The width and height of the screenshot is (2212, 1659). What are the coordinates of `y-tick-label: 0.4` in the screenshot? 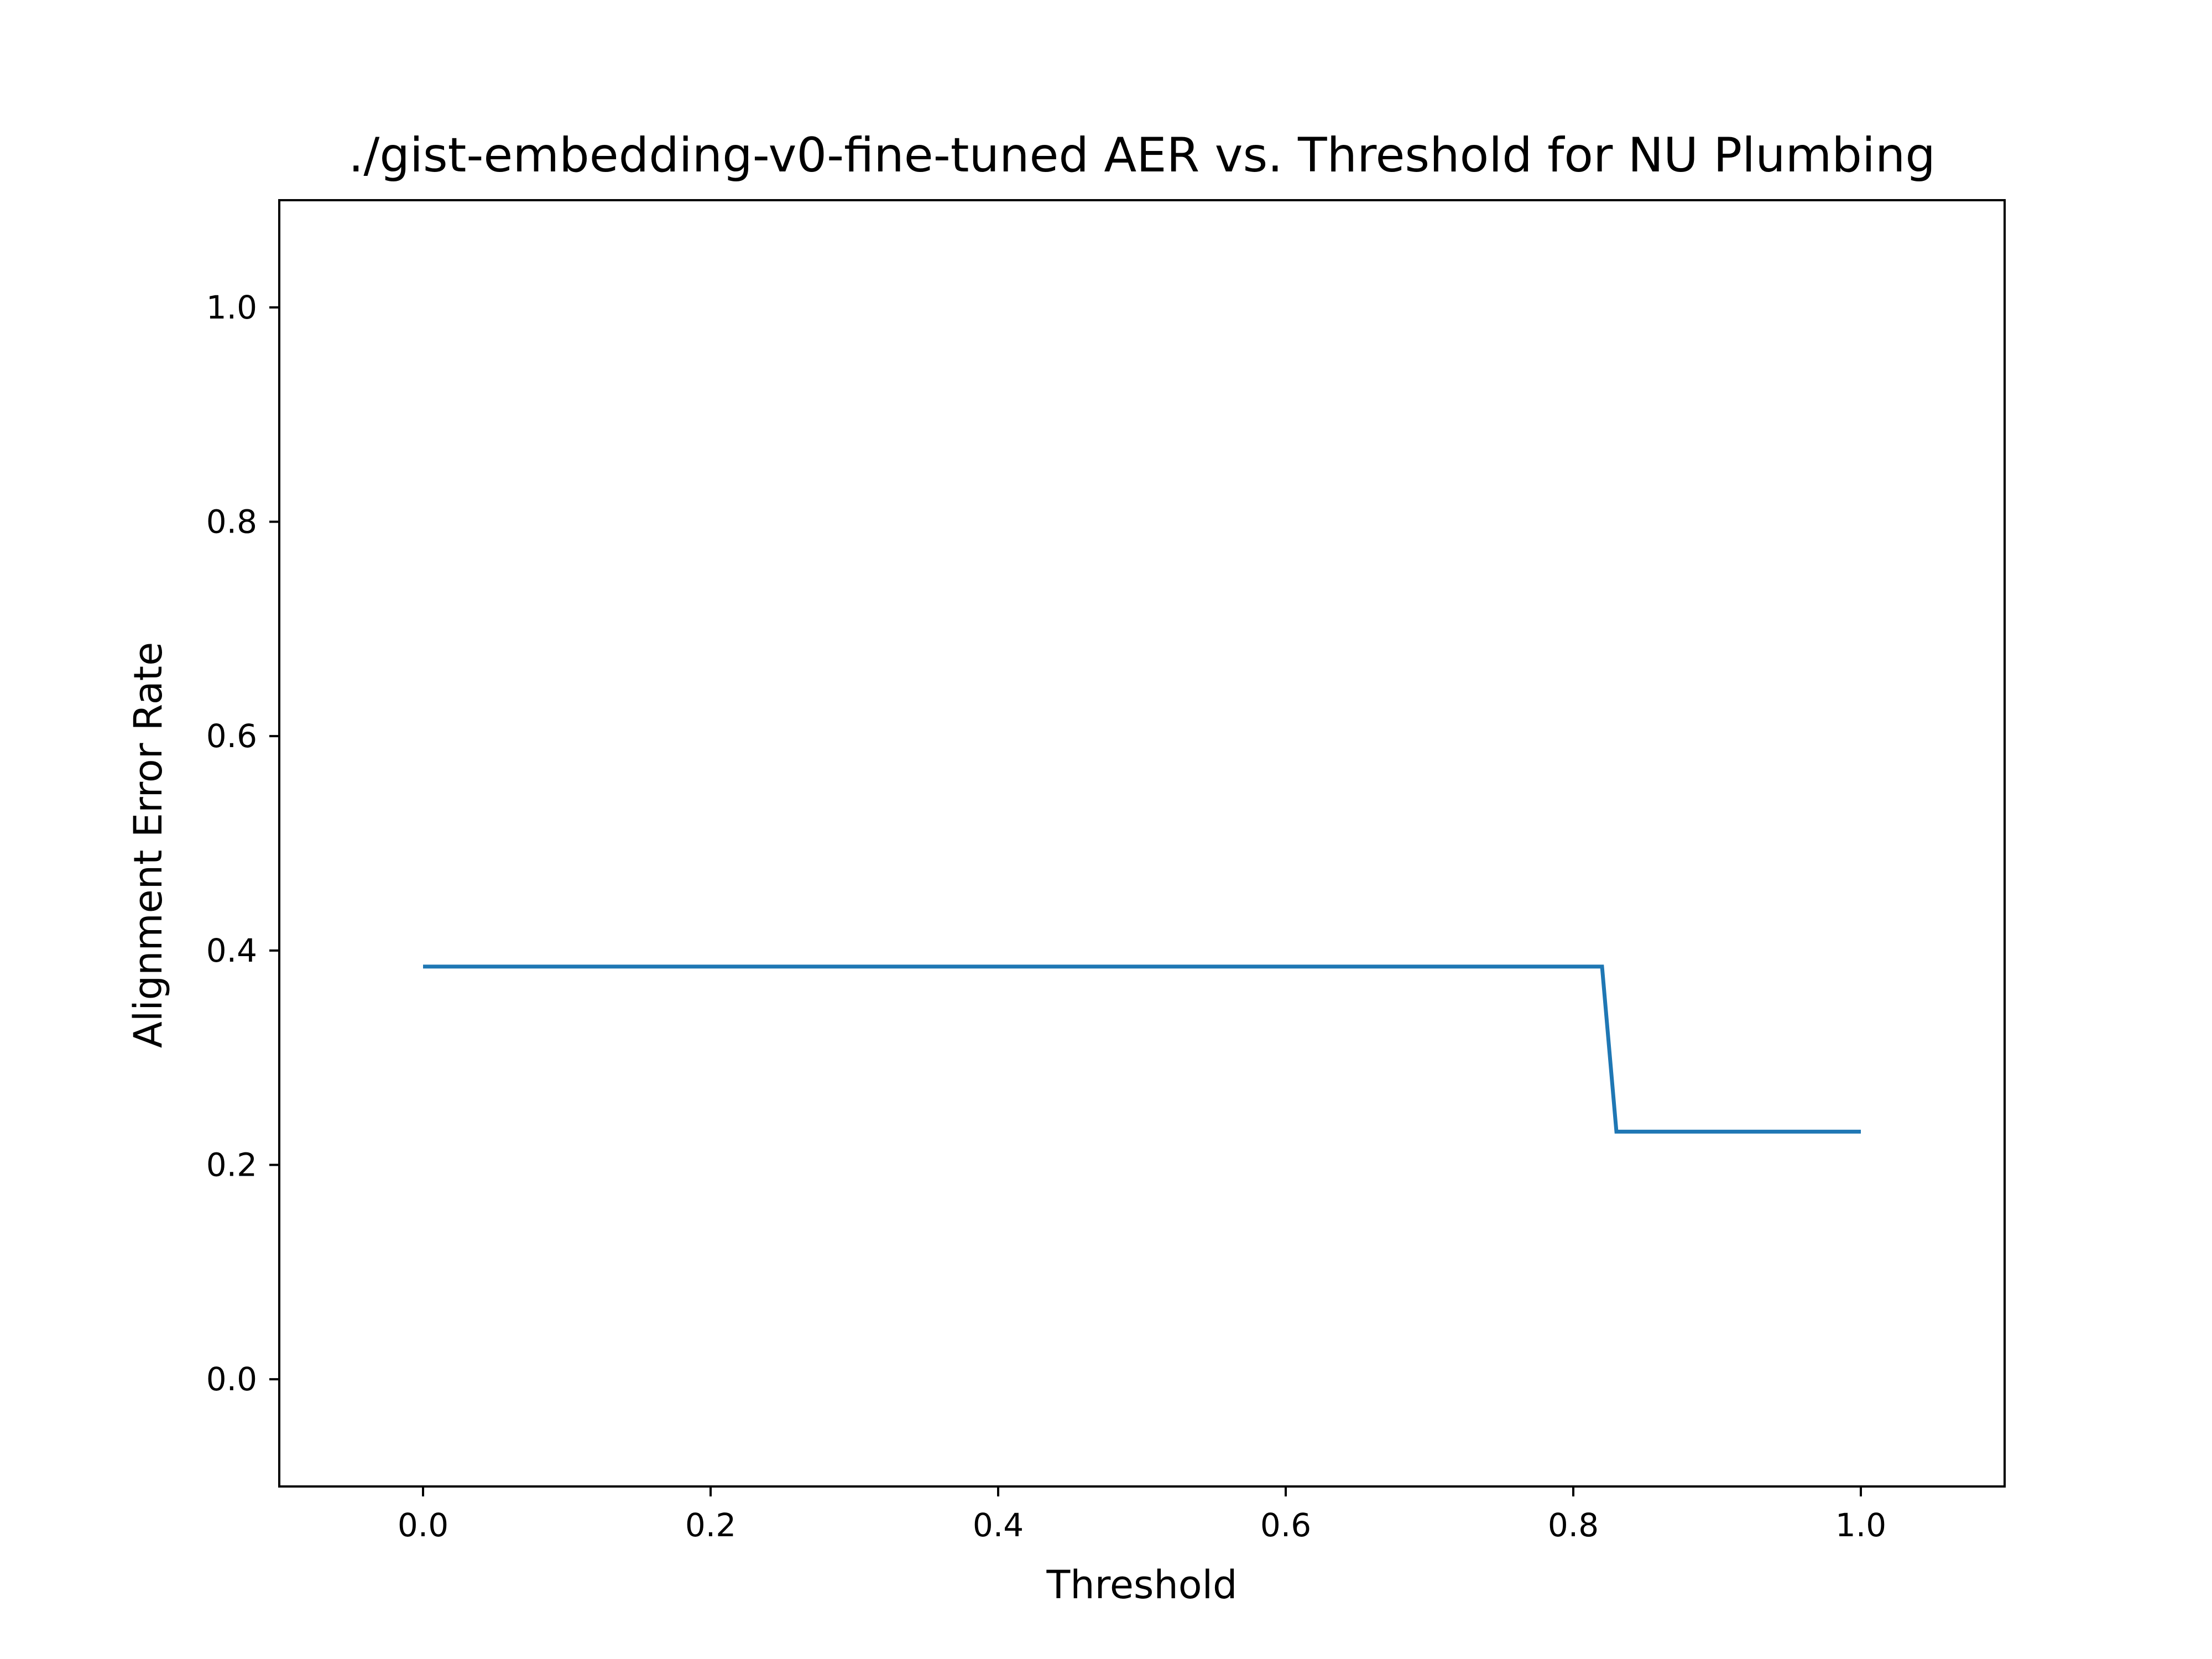 It's located at (232, 951).